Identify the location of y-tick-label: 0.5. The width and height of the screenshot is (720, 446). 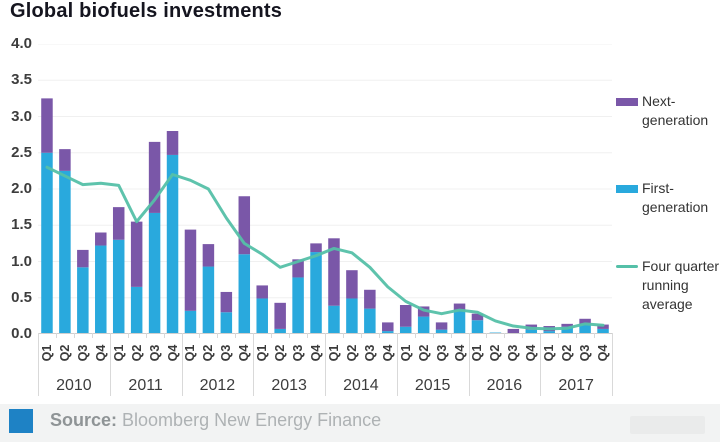
(21, 297).